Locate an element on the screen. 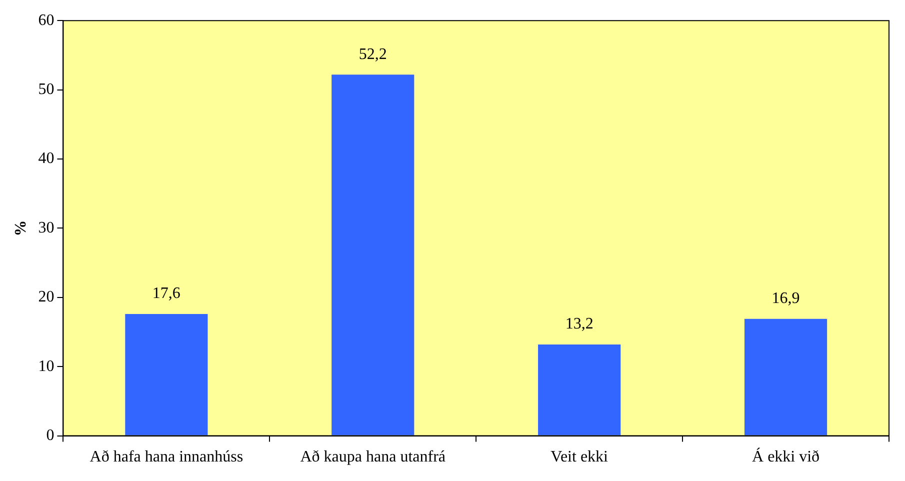 The image size is (905, 481). x-tick-label: Að hafa hana innanhúss is located at coordinates (167, 457).